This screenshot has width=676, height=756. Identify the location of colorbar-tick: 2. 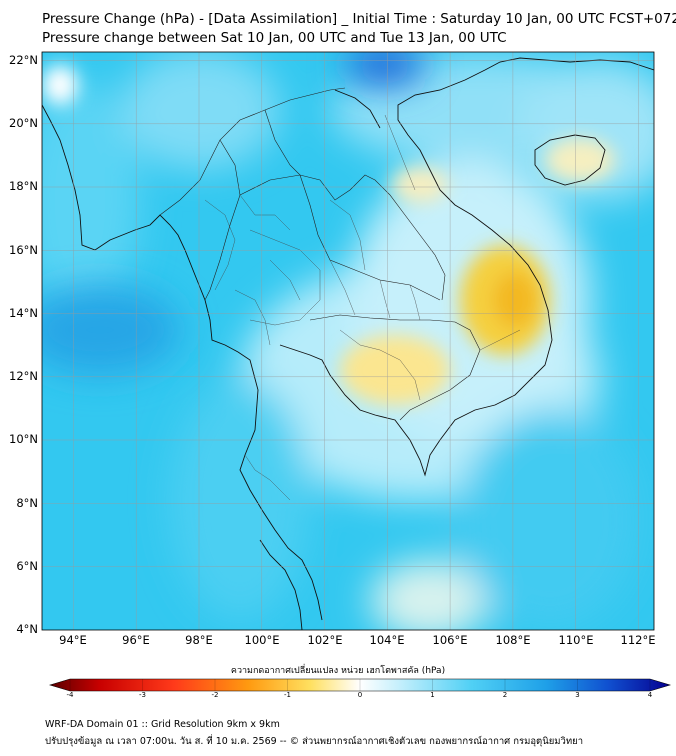
(505, 695).